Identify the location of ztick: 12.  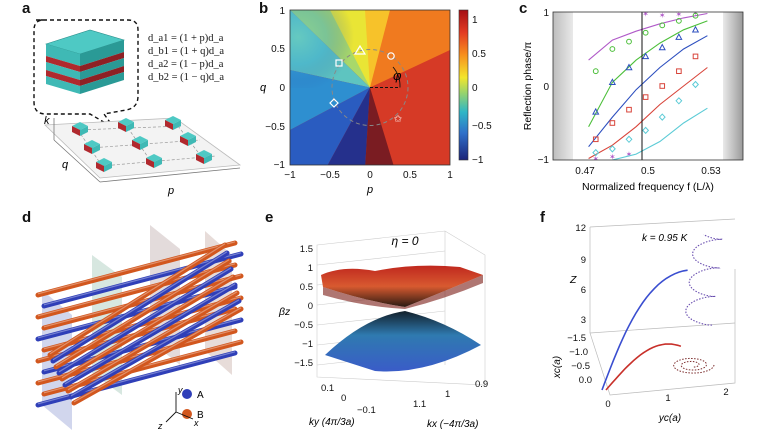
(580, 228).